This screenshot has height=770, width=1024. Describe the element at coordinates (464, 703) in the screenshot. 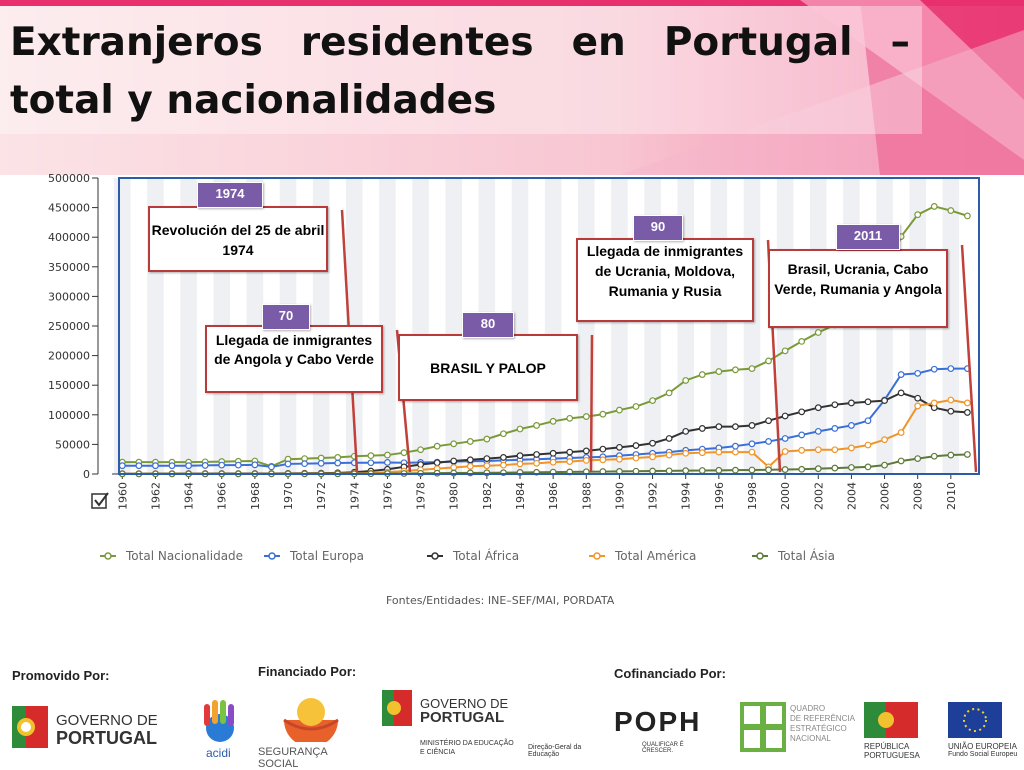

I see `gov-educacao-line1: GOVERNO DE` at that location.